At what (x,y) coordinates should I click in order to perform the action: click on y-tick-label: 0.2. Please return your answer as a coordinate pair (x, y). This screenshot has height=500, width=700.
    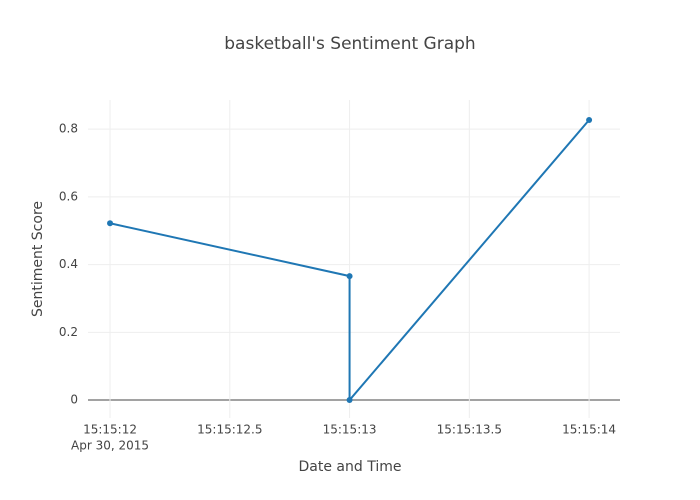
    Looking at the image, I should click on (68, 332).